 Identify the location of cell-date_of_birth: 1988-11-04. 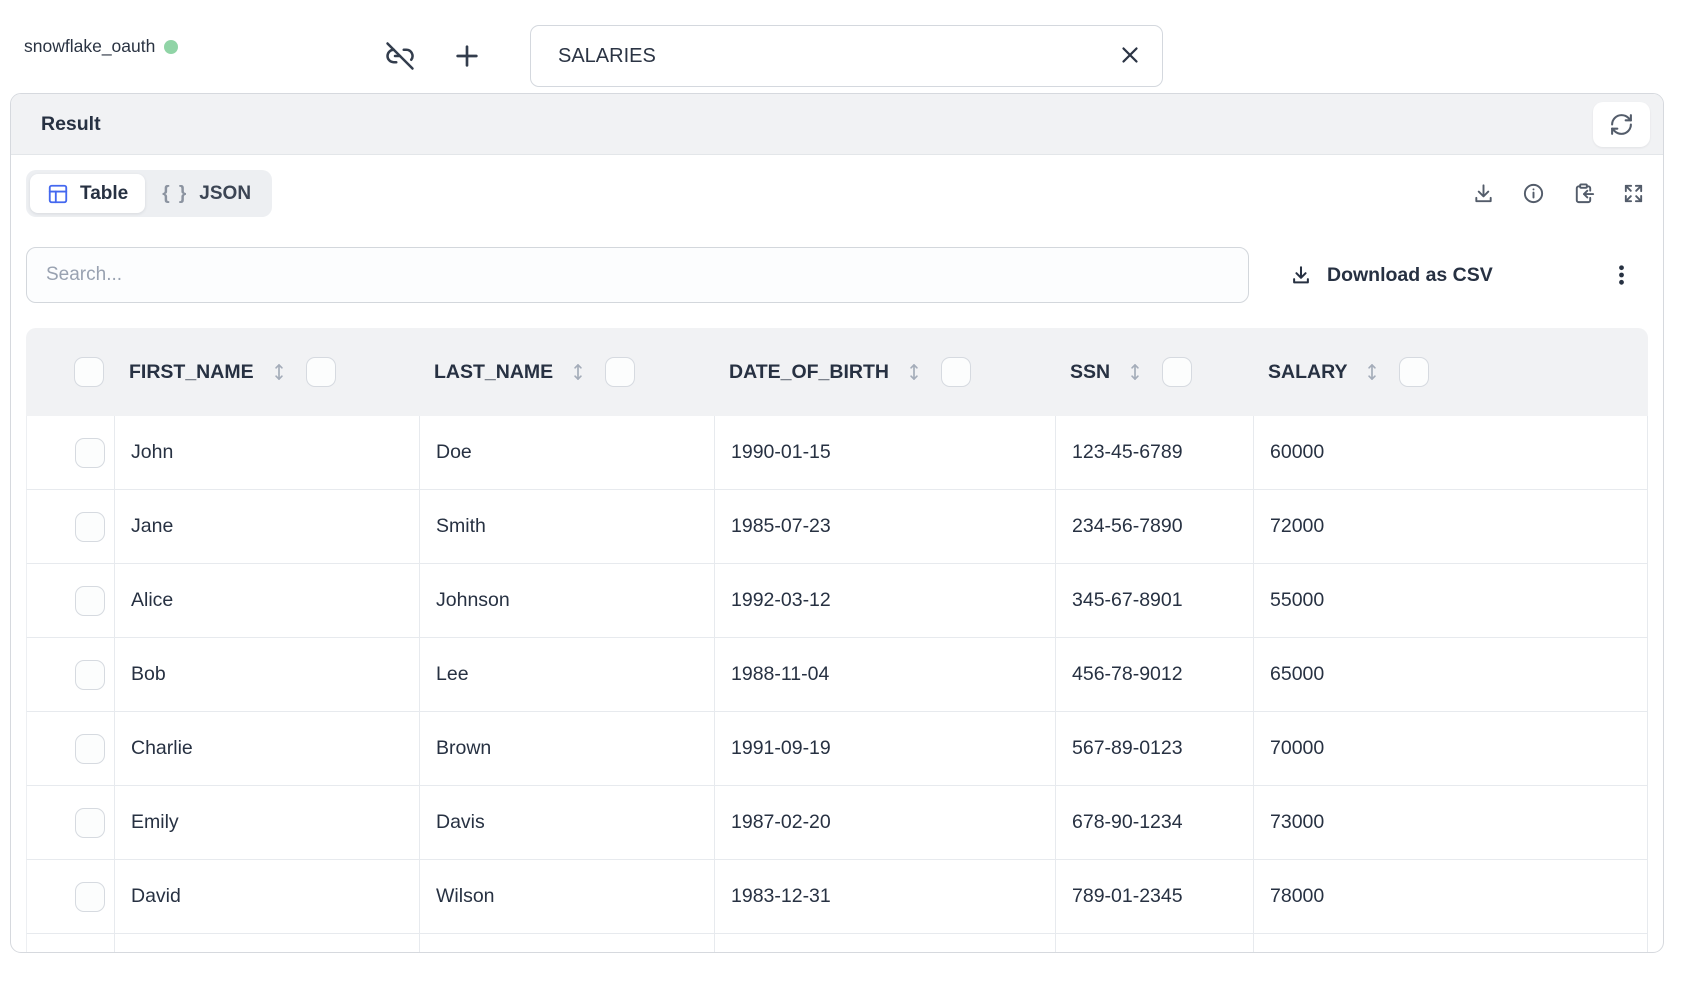
(884, 674).